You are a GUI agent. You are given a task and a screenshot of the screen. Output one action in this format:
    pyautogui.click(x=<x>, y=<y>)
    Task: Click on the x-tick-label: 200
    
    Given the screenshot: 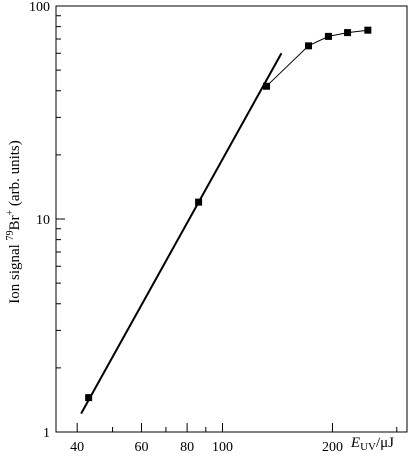 What is the action you would take?
    pyautogui.click(x=332, y=447)
    